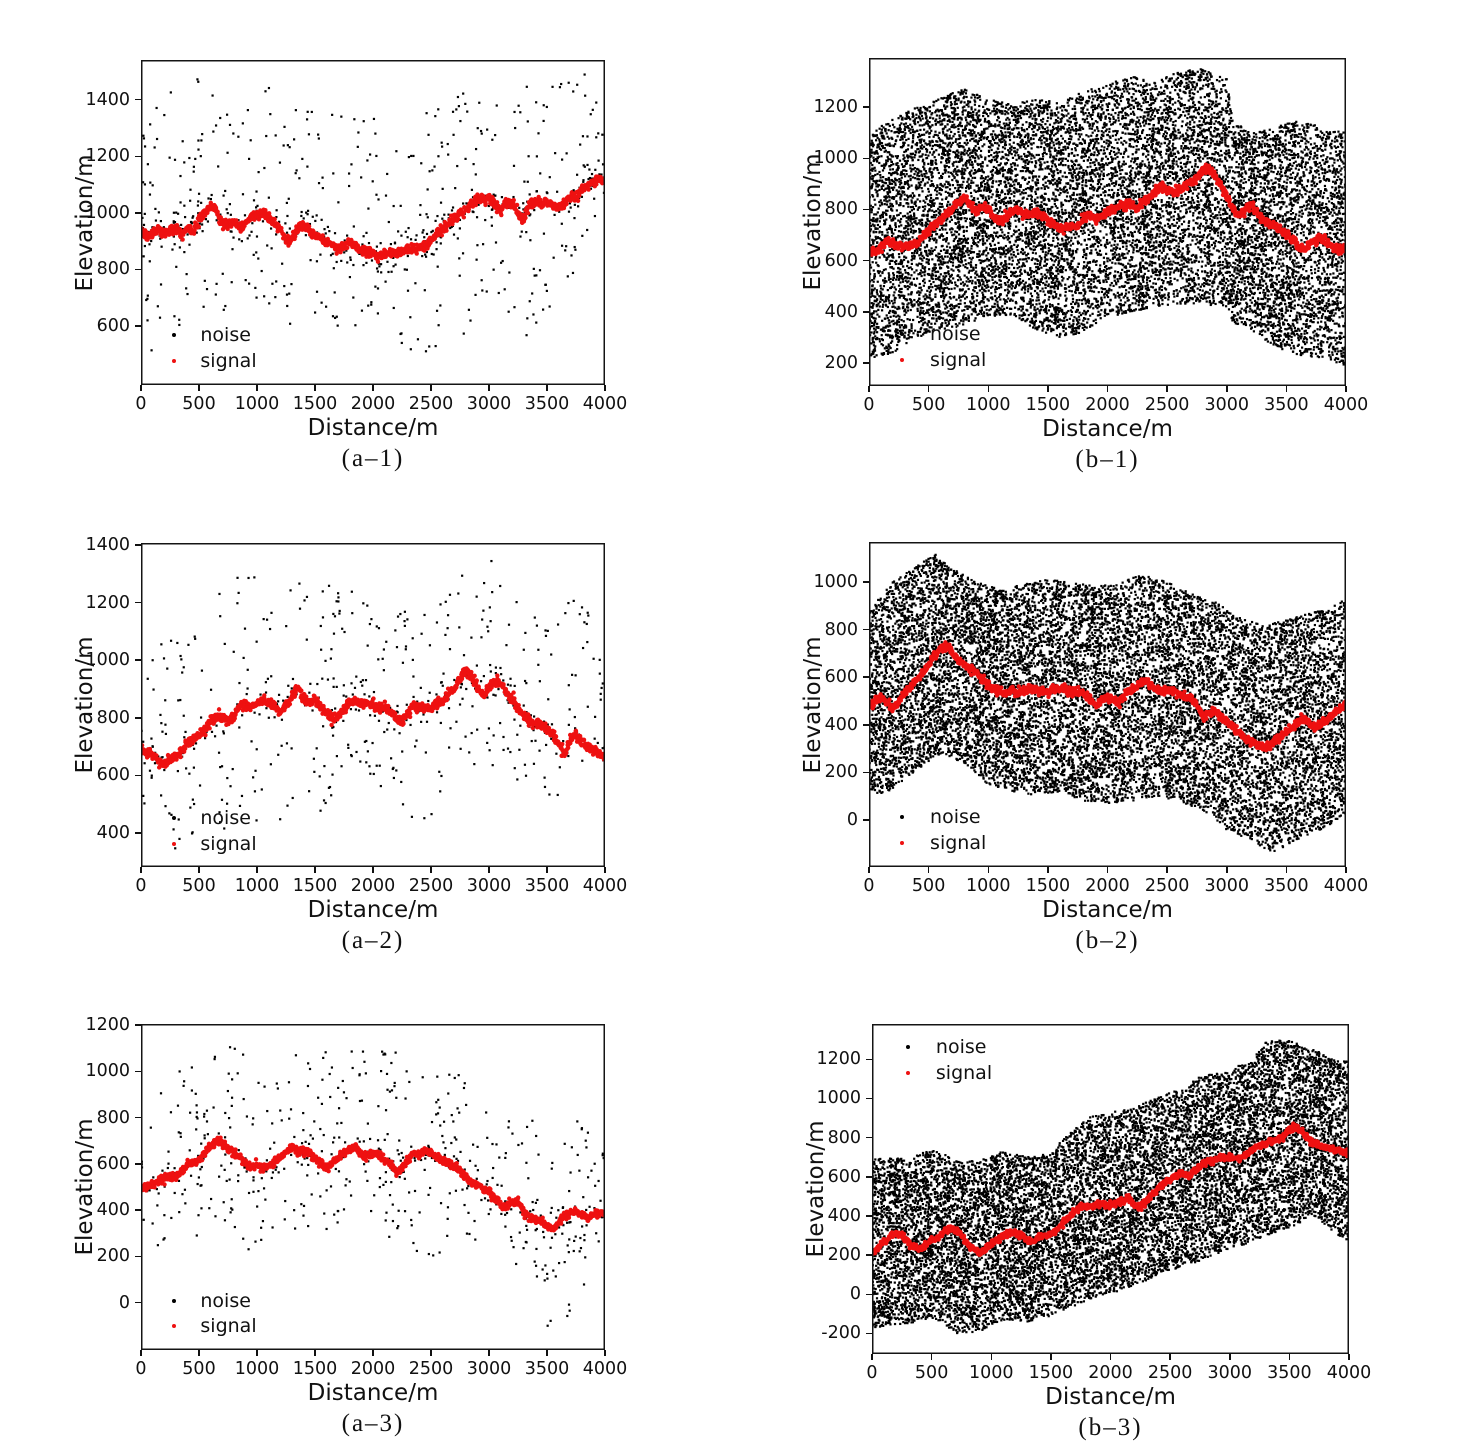 This screenshot has width=1471, height=1448. I want to click on y-axis-title-b1: Elevation/m, so click(813, 222).